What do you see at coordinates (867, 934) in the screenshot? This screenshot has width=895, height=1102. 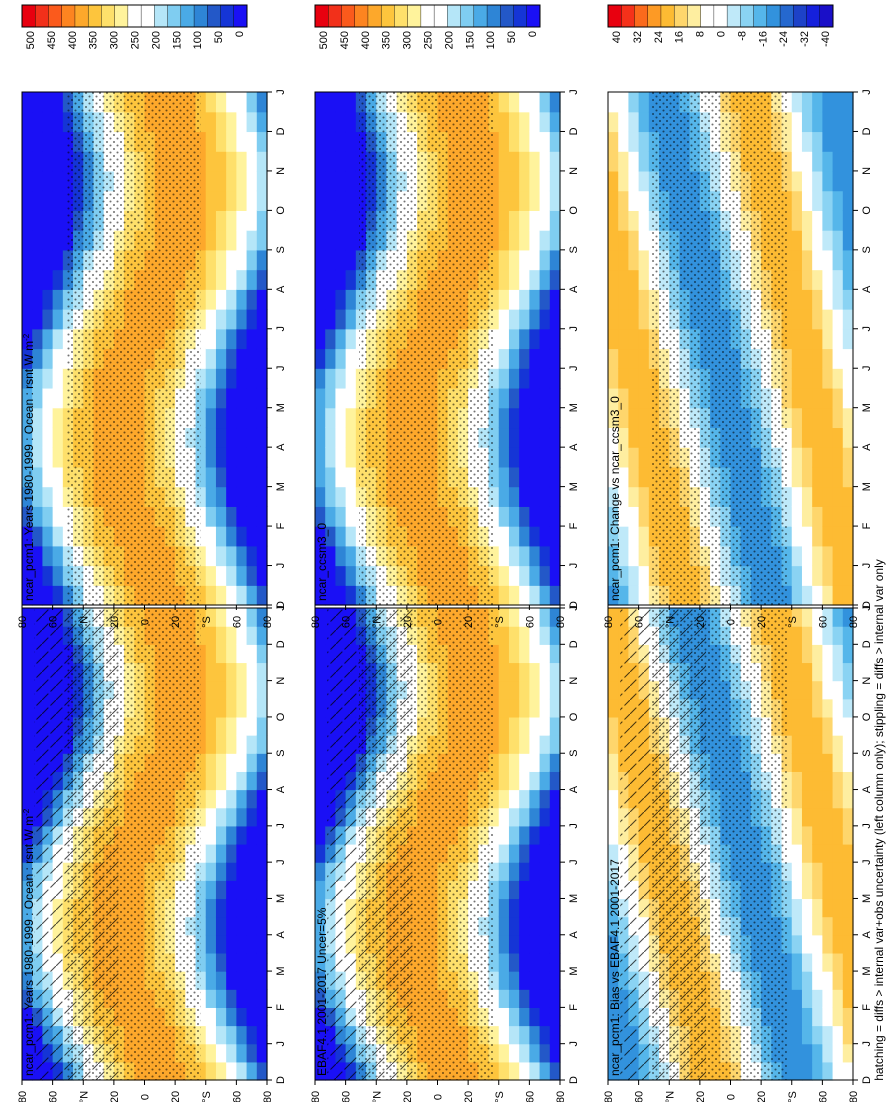 I see `month-label: A` at bounding box center [867, 934].